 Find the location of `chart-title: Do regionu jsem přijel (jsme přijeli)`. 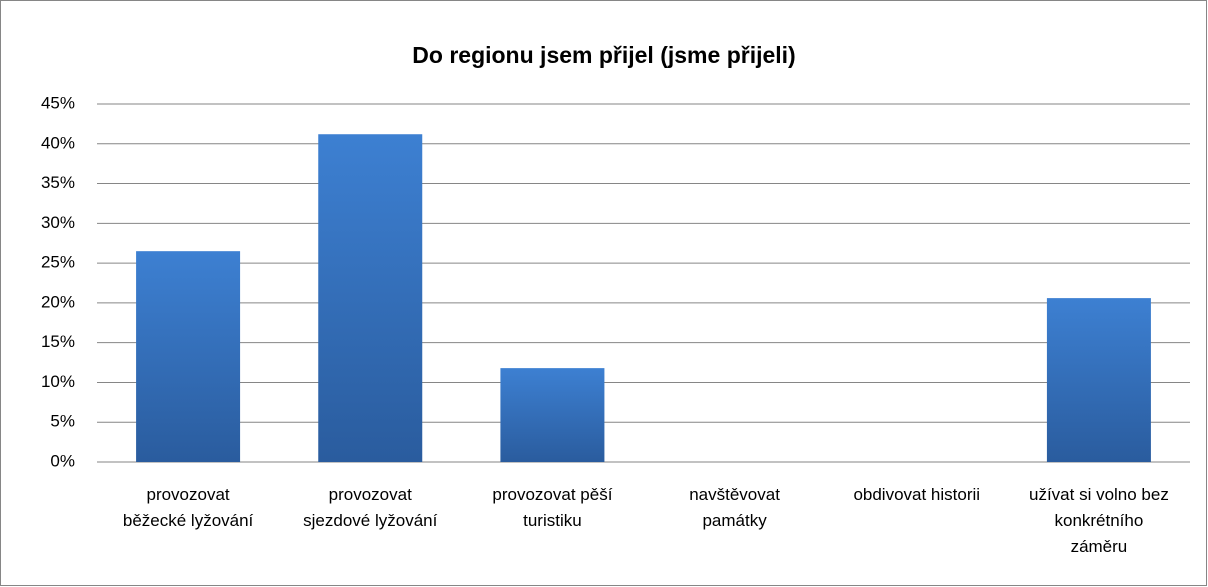

chart-title: Do regionu jsem přijel (jsme přijeli) is located at coordinates (603, 55).